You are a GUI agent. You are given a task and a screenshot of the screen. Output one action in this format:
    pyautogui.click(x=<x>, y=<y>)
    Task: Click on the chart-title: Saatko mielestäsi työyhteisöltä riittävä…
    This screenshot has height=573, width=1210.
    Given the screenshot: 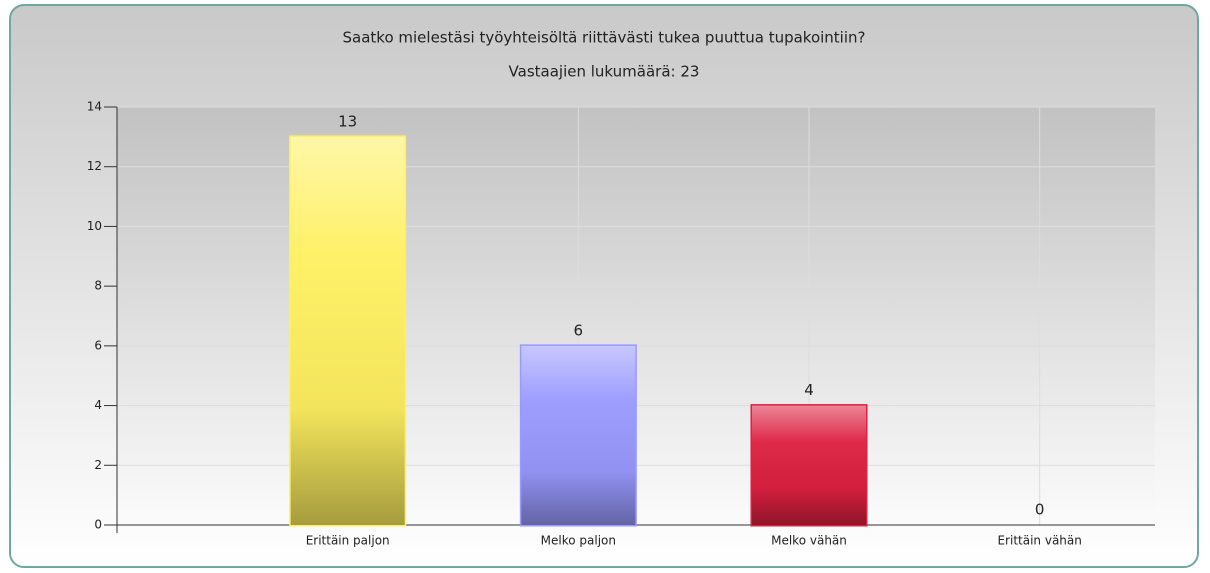 What is the action you would take?
    pyautogui.click(x=604, y=38)
    